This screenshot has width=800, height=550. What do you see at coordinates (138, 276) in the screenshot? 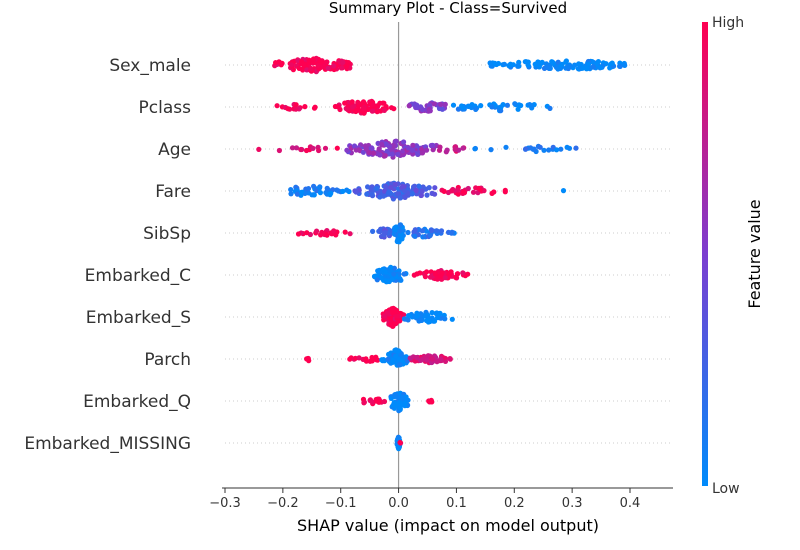
I see `feature-label: Embarked_C` at bounding box center [138, 276].